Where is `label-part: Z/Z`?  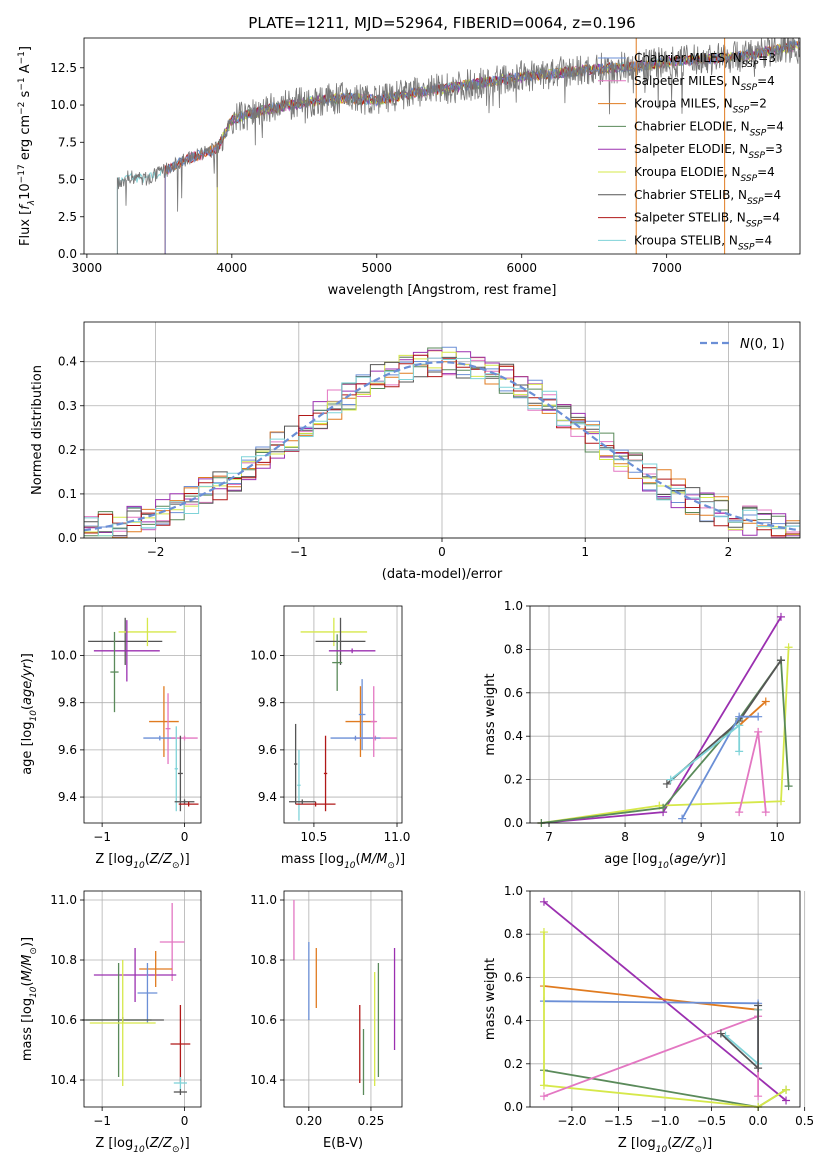
label-part: Z/Z is located at coordinates (161, 1143).